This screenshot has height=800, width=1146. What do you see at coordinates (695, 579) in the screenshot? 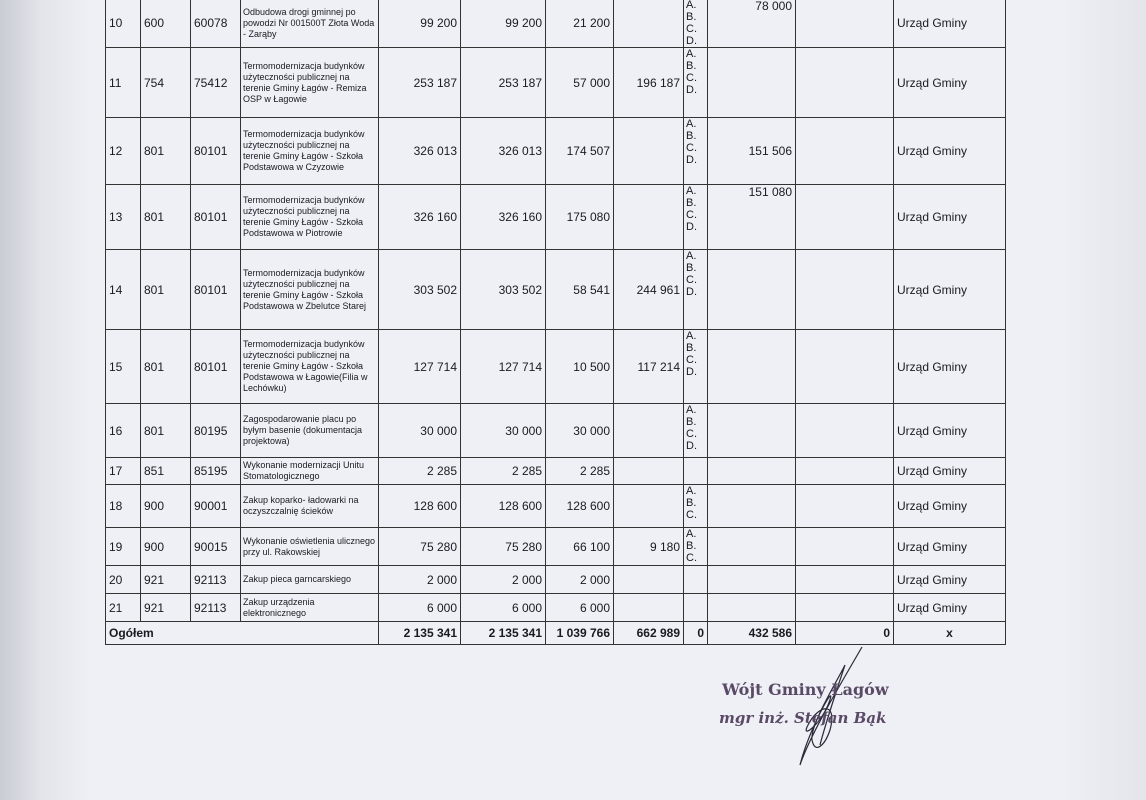
I see `source-letters-cell` at bounding box center [695, 579].